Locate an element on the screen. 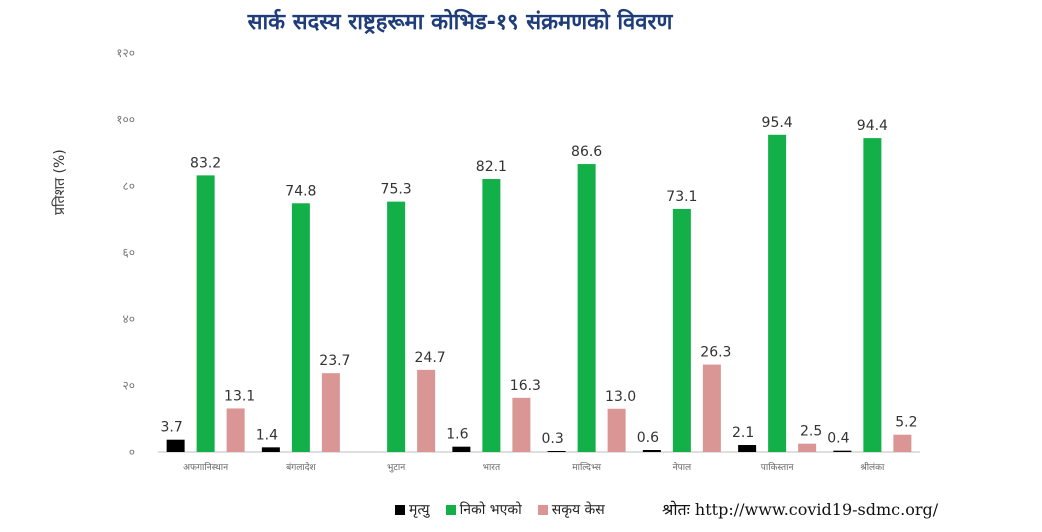 The image size is (1042, 532). data-label: 26.3 is located at coordinates (715, 353).